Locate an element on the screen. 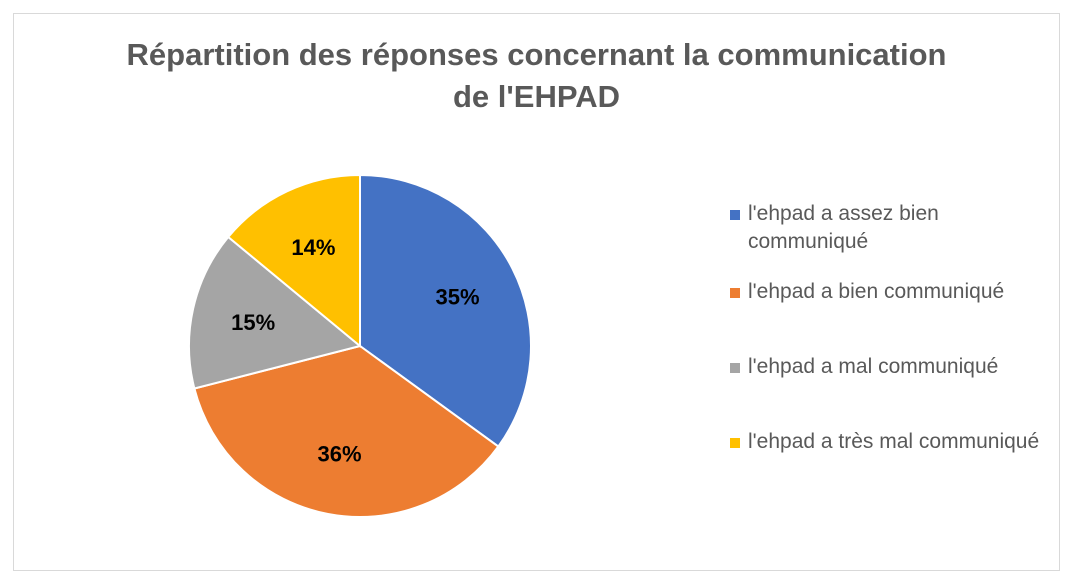 The image size is (1073, 585). legend-swatch-tres-mal is located at coordinates (735, 443).